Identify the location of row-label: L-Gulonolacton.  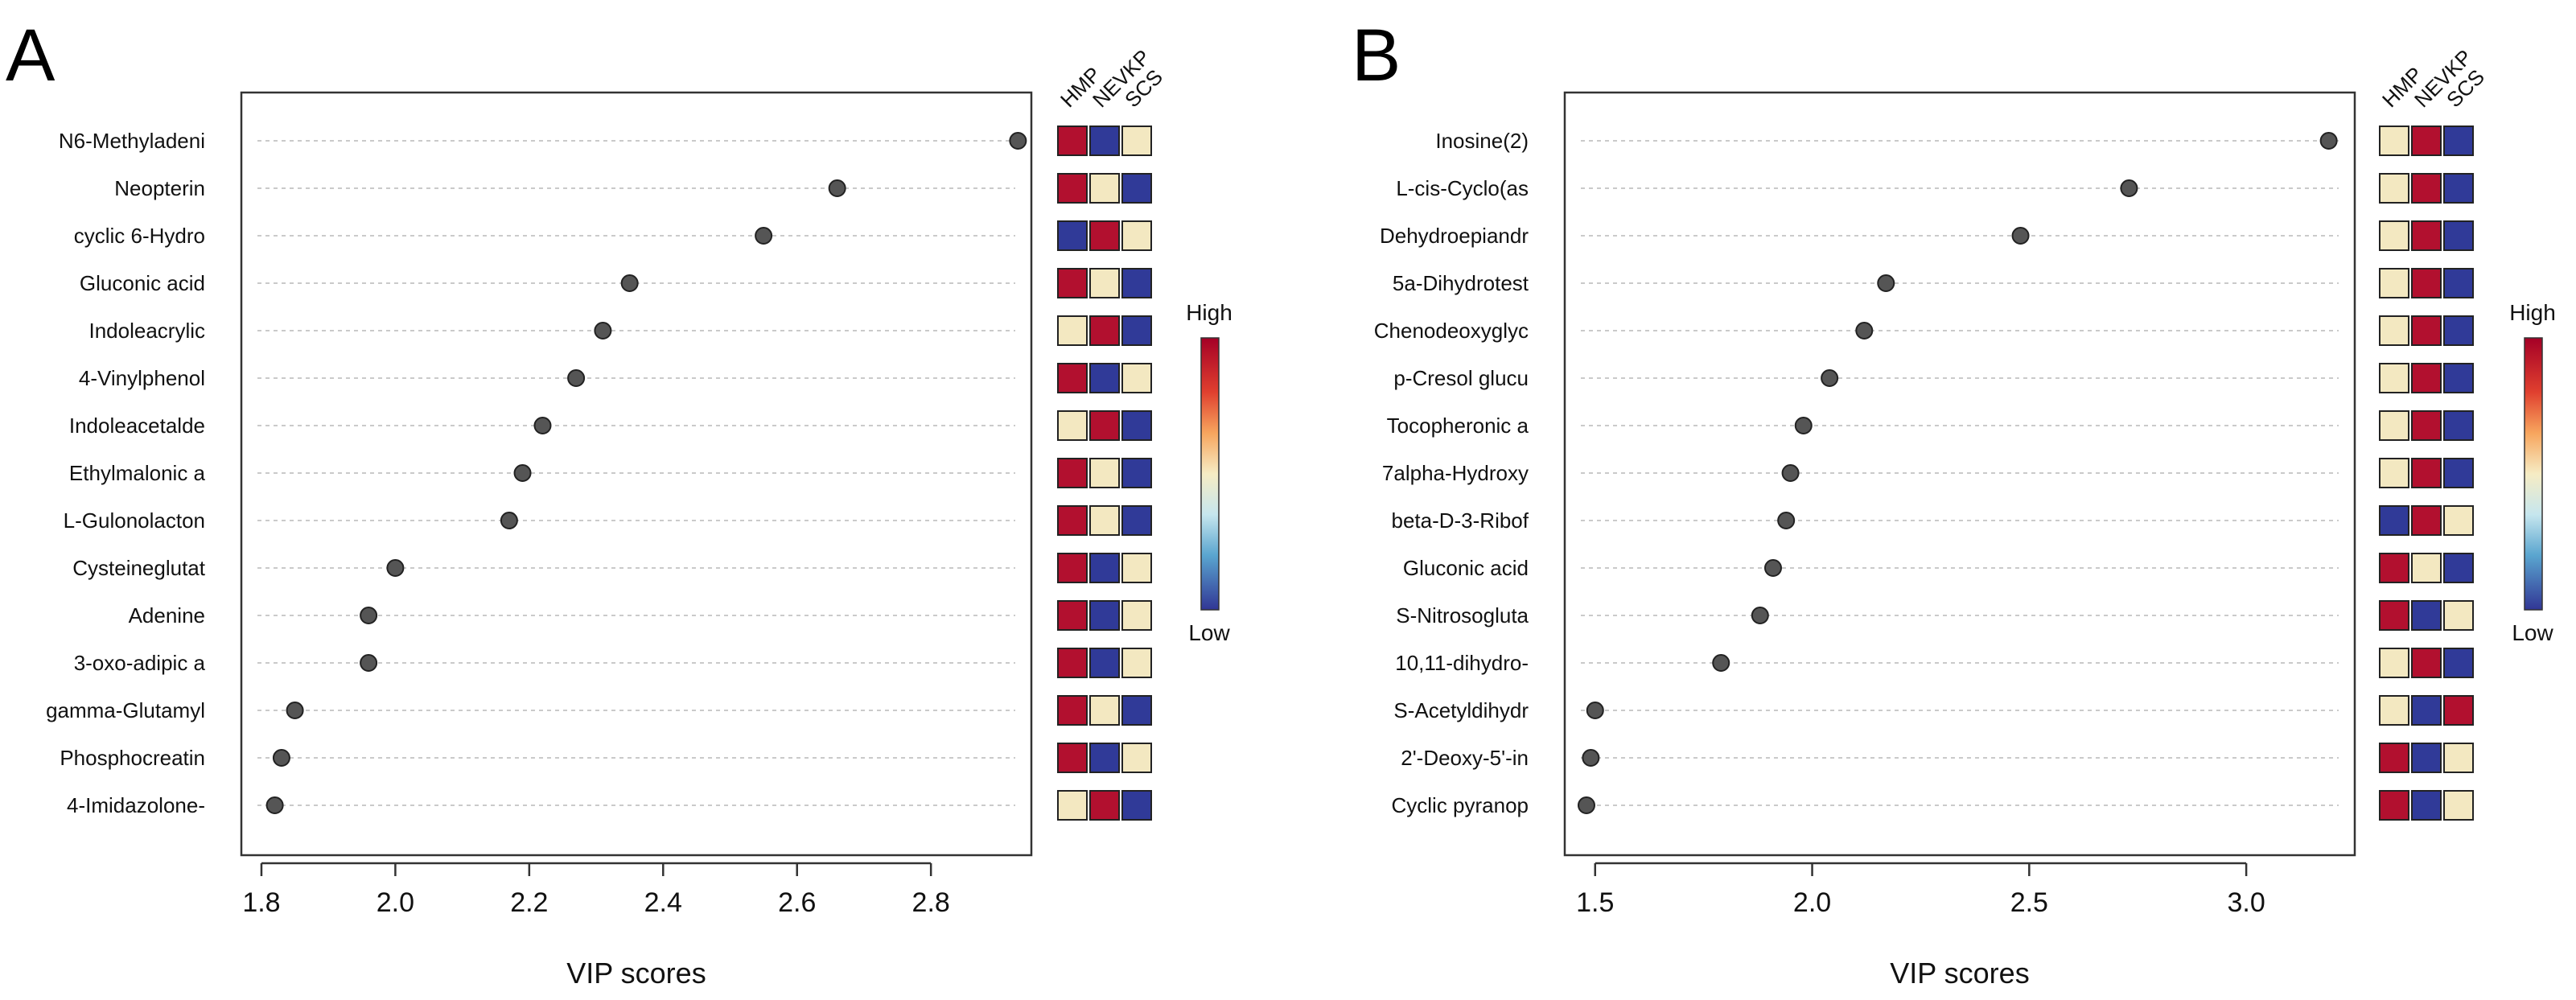
(134, 521).